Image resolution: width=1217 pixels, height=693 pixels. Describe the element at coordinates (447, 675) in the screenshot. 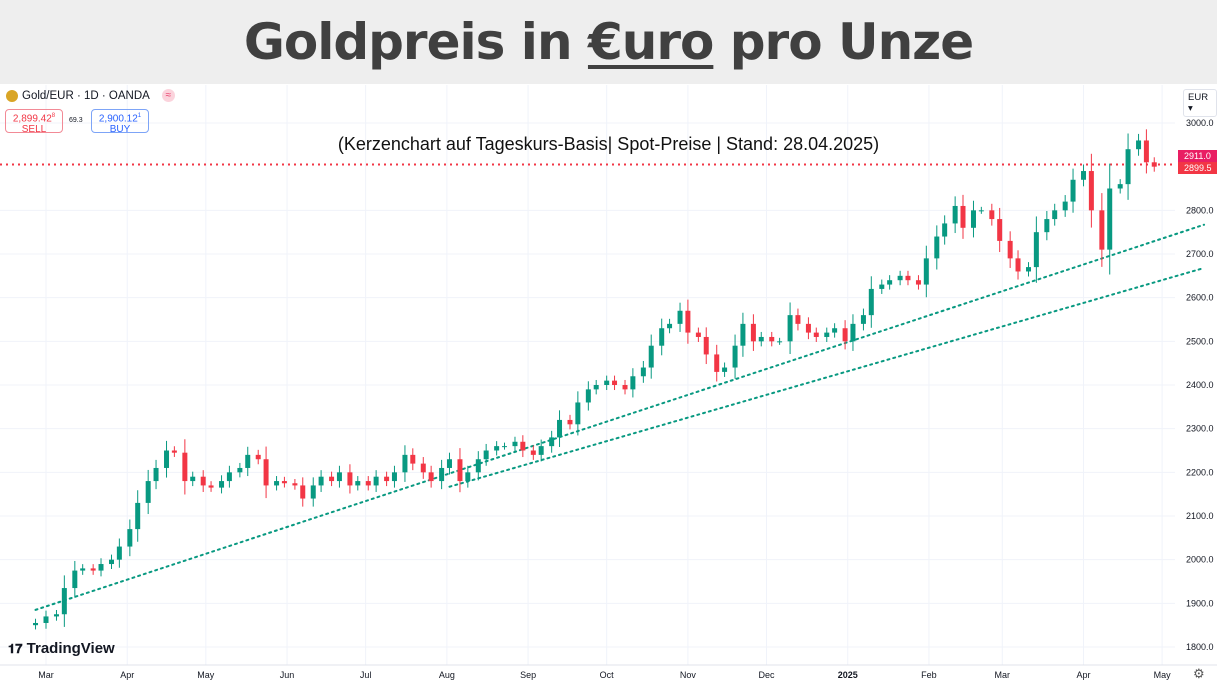

I see `x-tick-label: Aug` at that location.